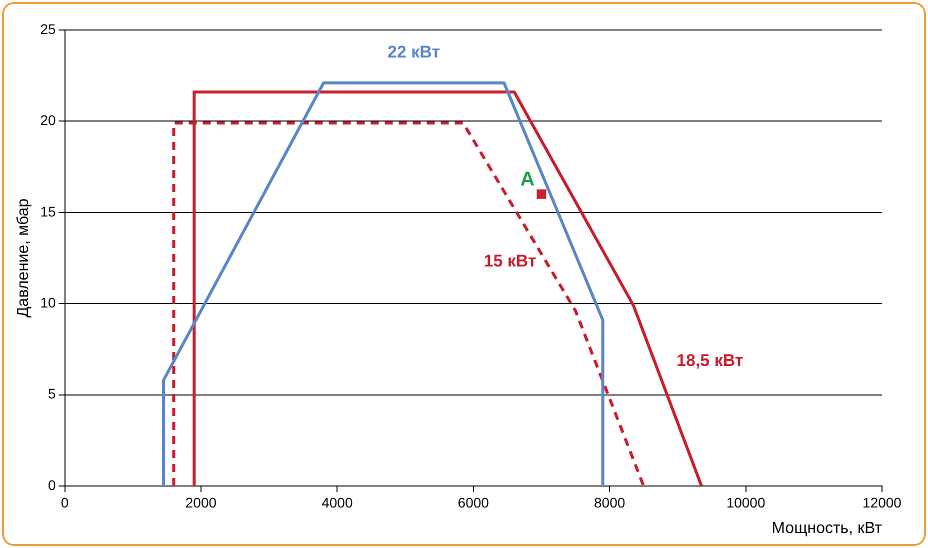 This screenshot has height=548, width=928. I want to click on y-tick-label: 5, so click(52, 394).